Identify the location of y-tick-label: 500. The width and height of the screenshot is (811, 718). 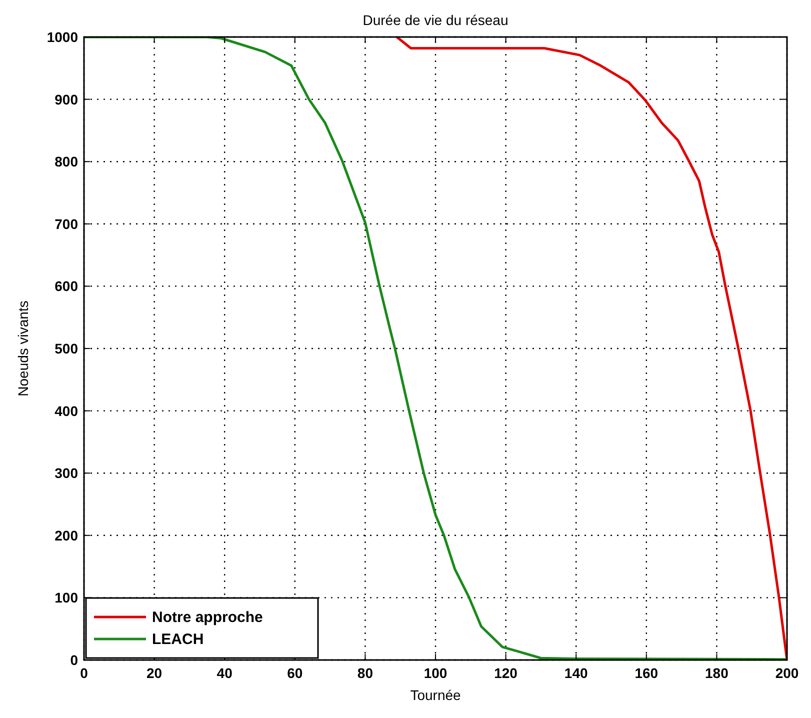
(66, 348).